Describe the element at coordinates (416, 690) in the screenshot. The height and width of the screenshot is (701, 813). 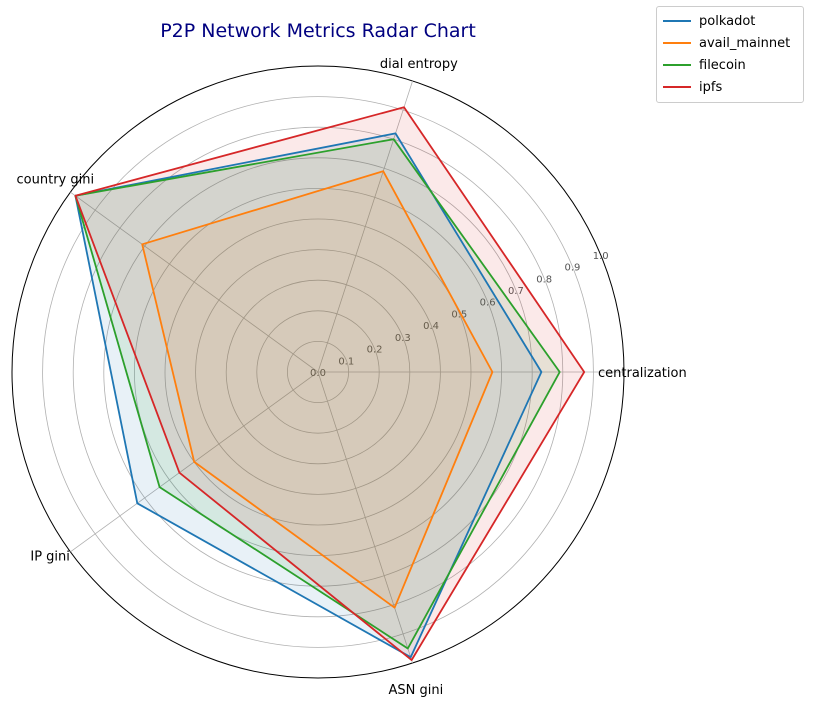
I see `axis-label-asn-gini: ASN gini` at that location.